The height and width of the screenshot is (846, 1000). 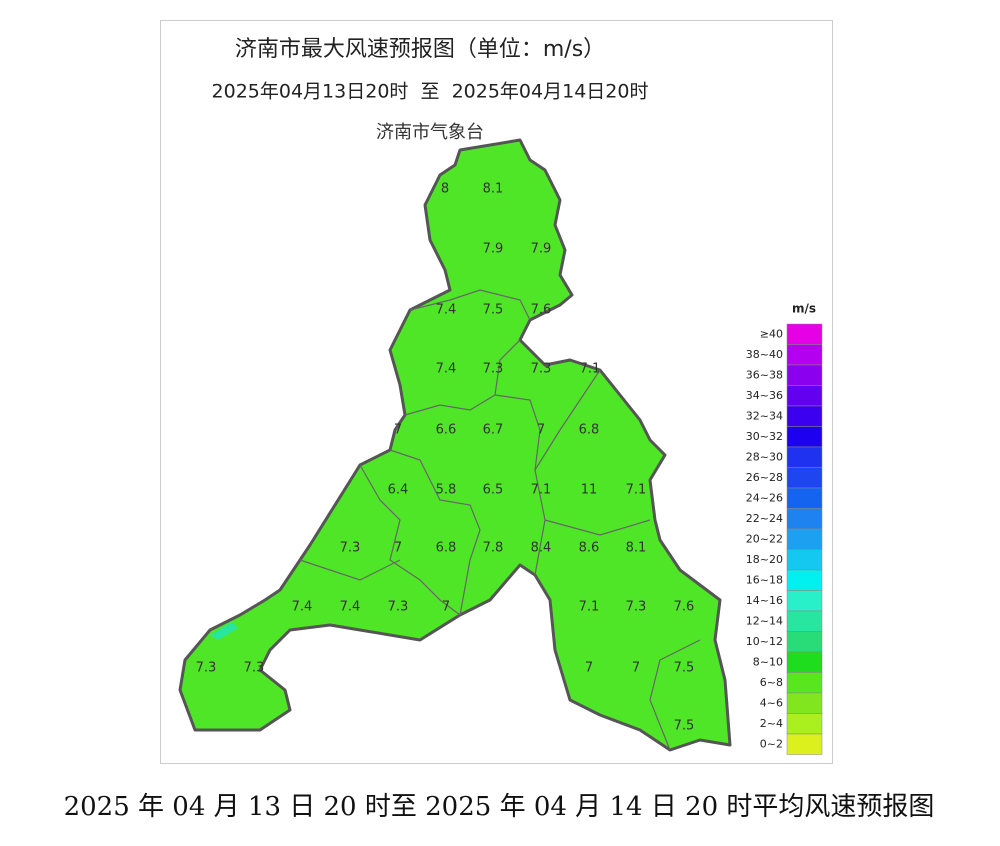 What do you see at coordinates (804, 309) in the screenshot?
I see `legend-unit: m/s` at bounding box center [804, 309].